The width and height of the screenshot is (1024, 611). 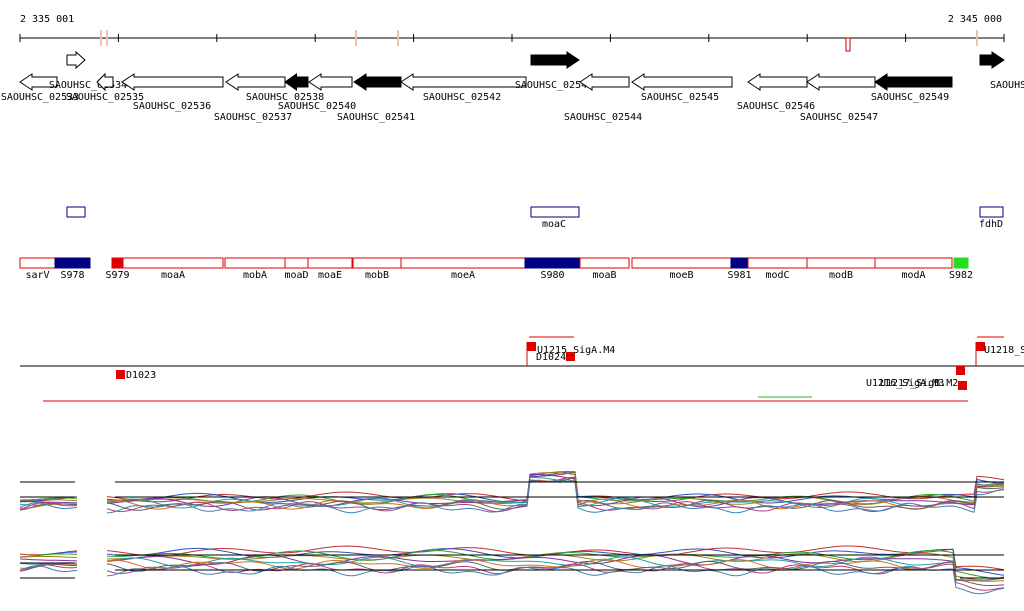 What do you see at coordinates (919, 383) in the screenshot?
I see `site-label: U1217_SigB.M2` at bounding box center [919, 383].